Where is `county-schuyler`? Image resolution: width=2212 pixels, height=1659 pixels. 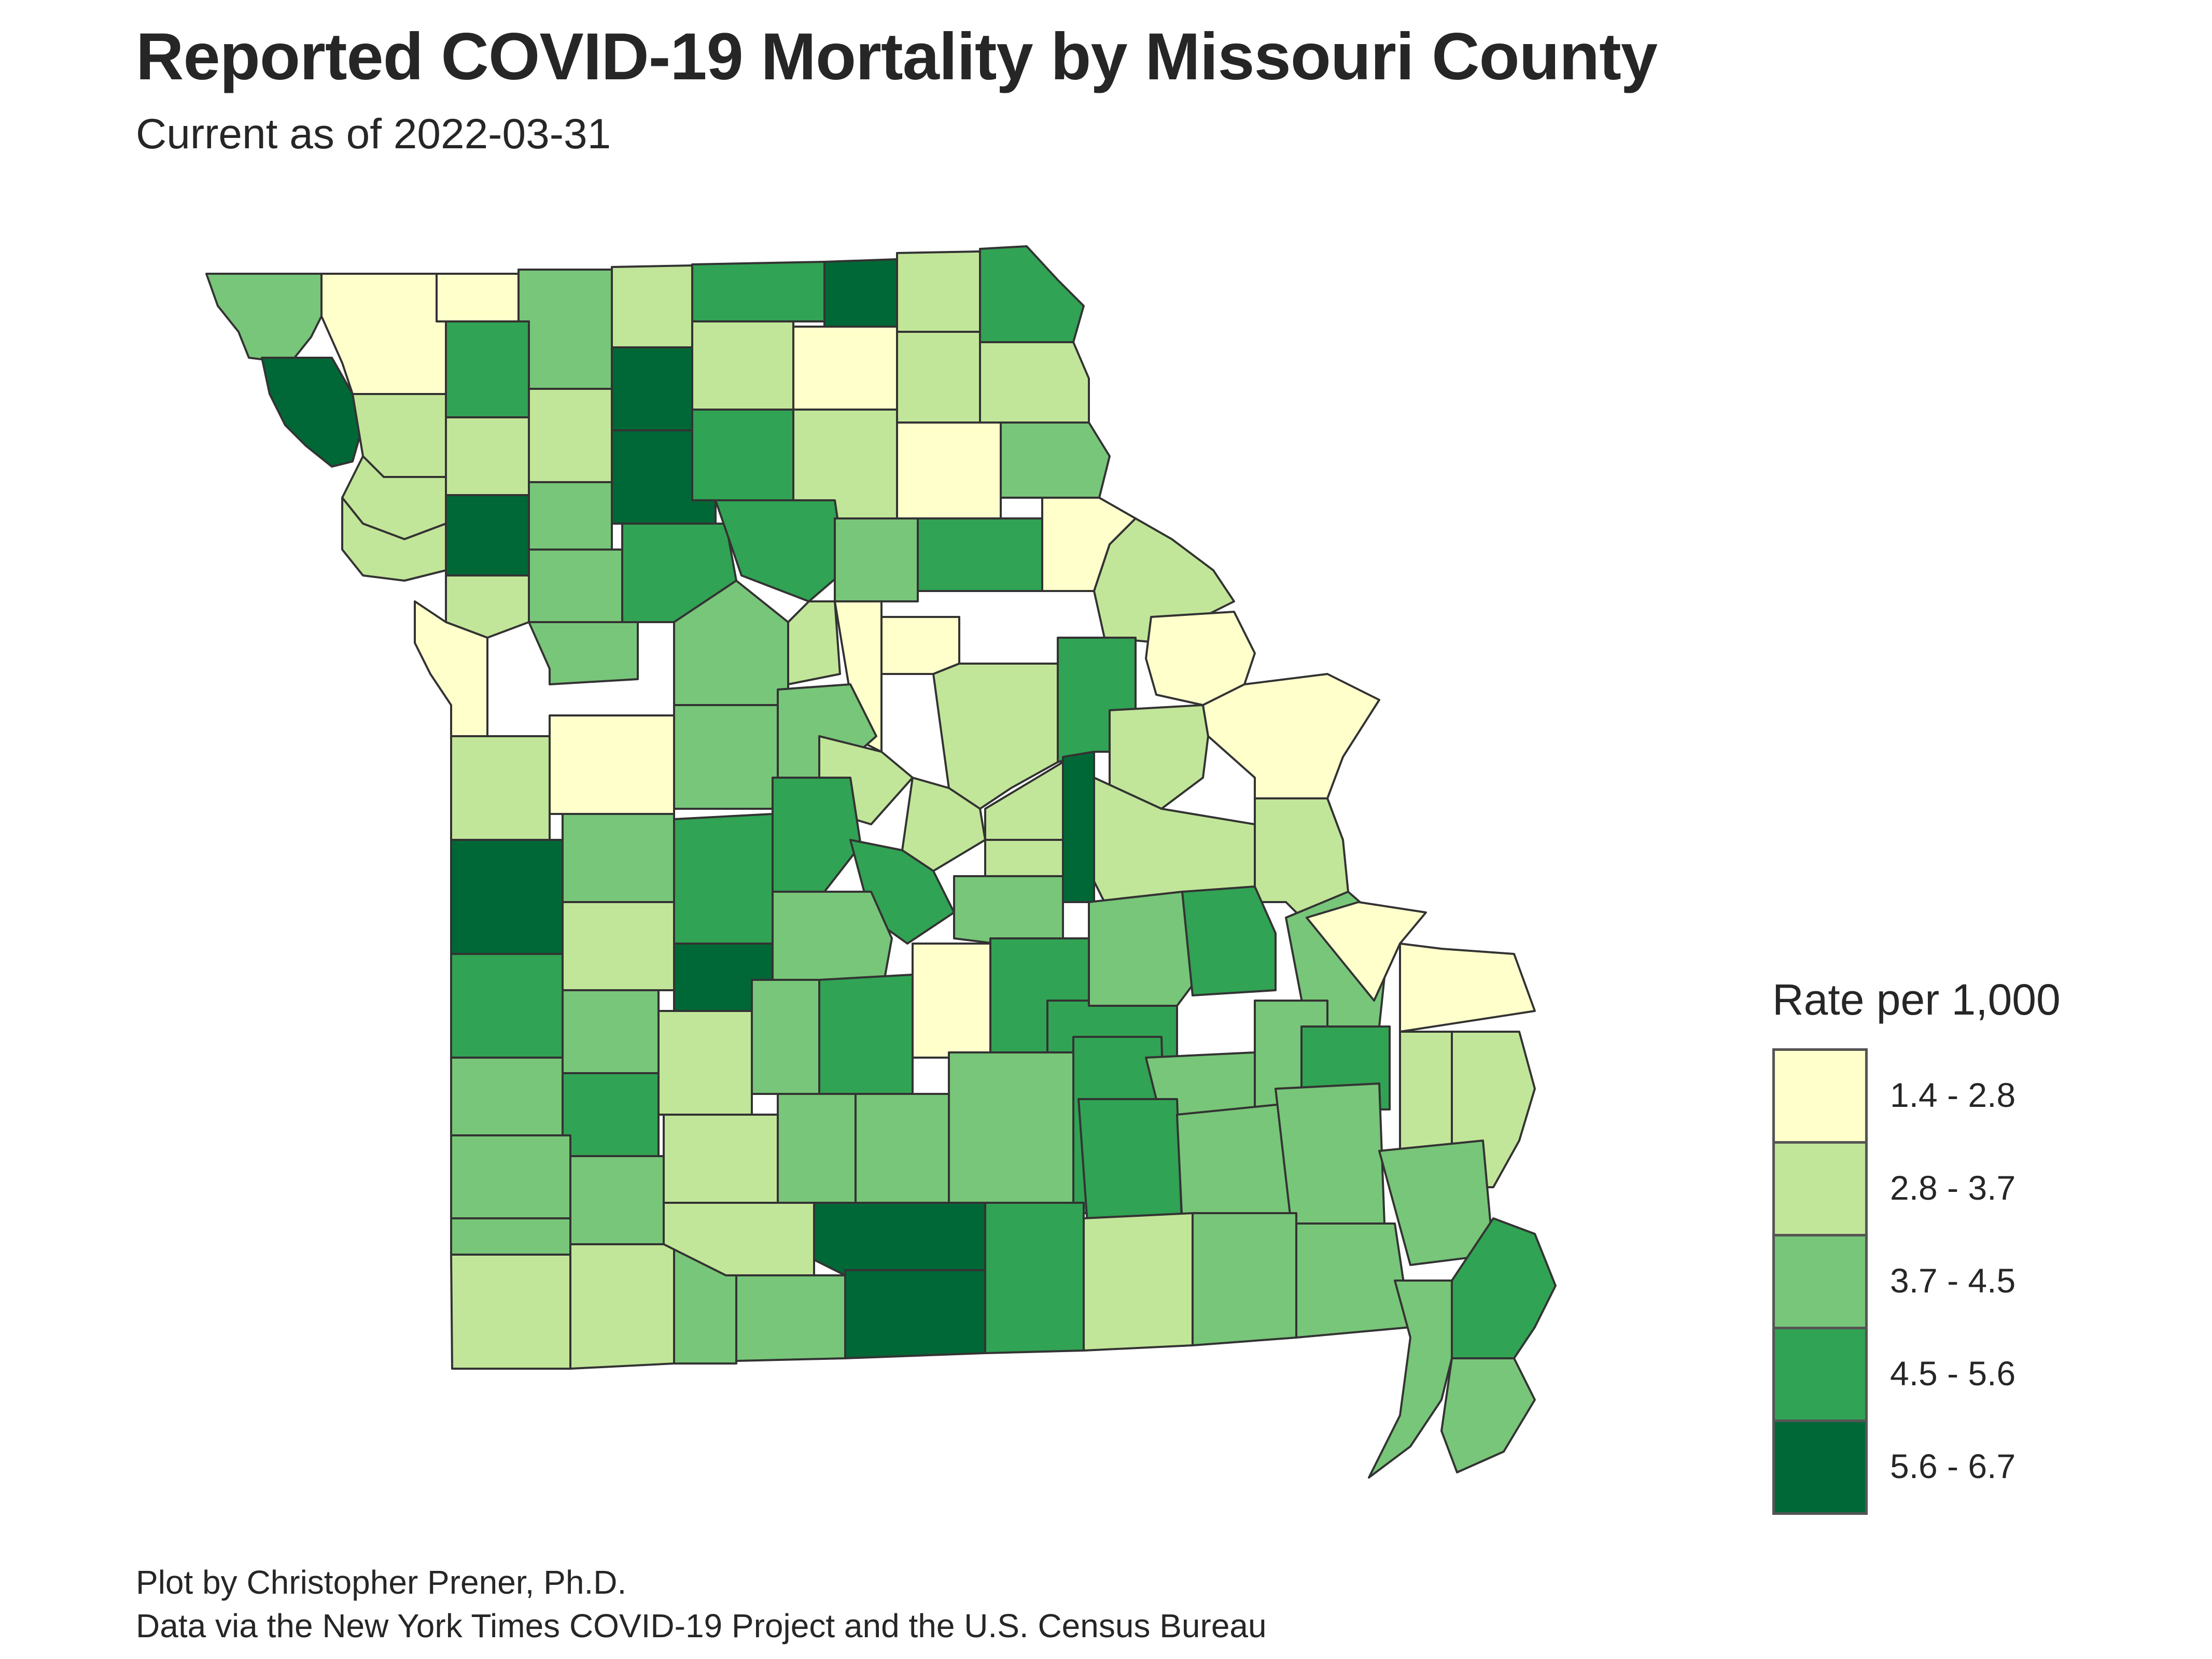
county-schuyler is located at coordinates (860, 293).